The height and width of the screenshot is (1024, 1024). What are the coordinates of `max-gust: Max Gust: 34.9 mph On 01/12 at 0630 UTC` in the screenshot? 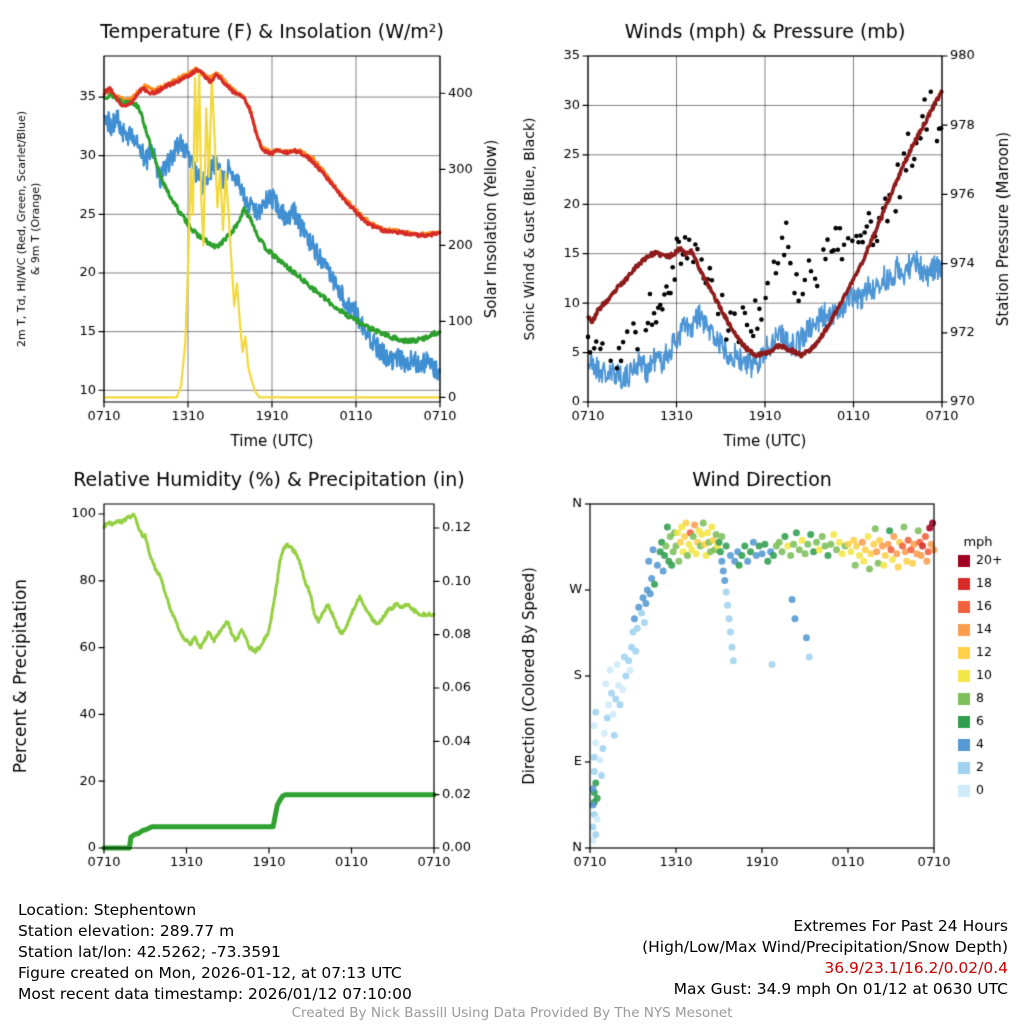 It's located at (840, 989).